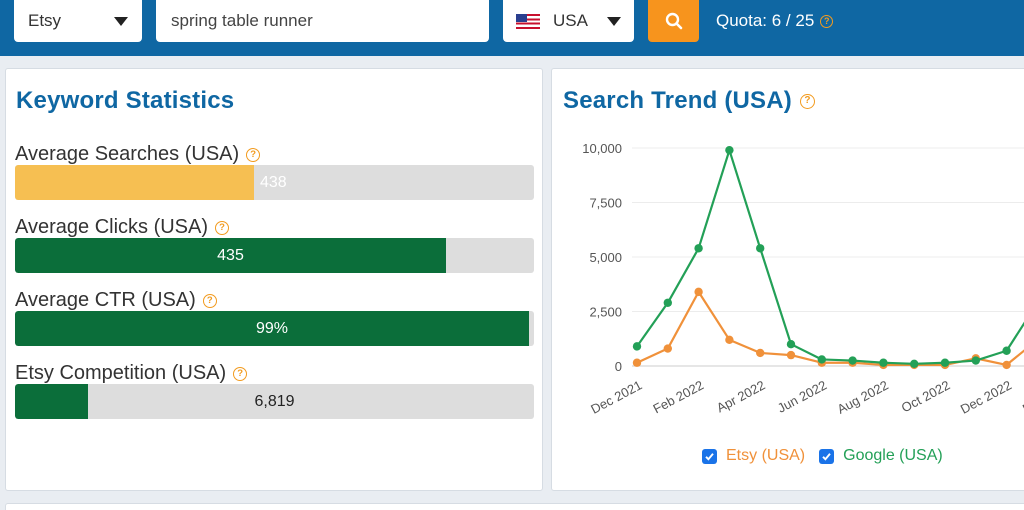 The image size is (1024, 510). I want to click on search-trend-title: Search Trend (USA) ?, so click(689, 101).